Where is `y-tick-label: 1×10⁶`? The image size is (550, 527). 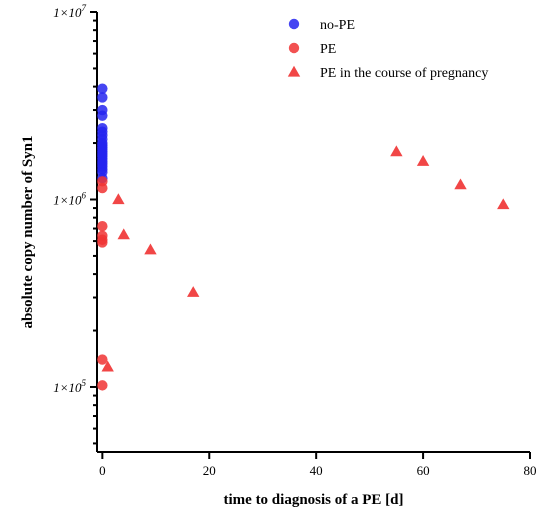 y-tick-label: 1×10⁶ is located at coordinates (69, 198).